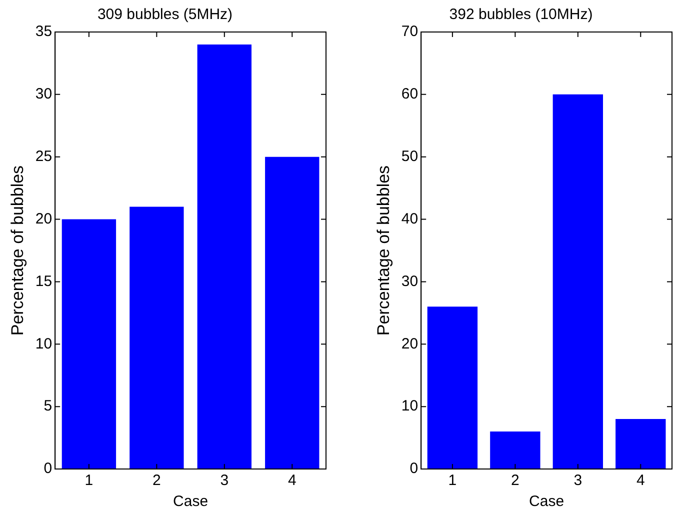 The height and width of the screenshot is (513, 675). What do you see at coordinates (48, 406) in the screenshot?
I see `y-tick-label: 5` at bounding box center [48, 406].